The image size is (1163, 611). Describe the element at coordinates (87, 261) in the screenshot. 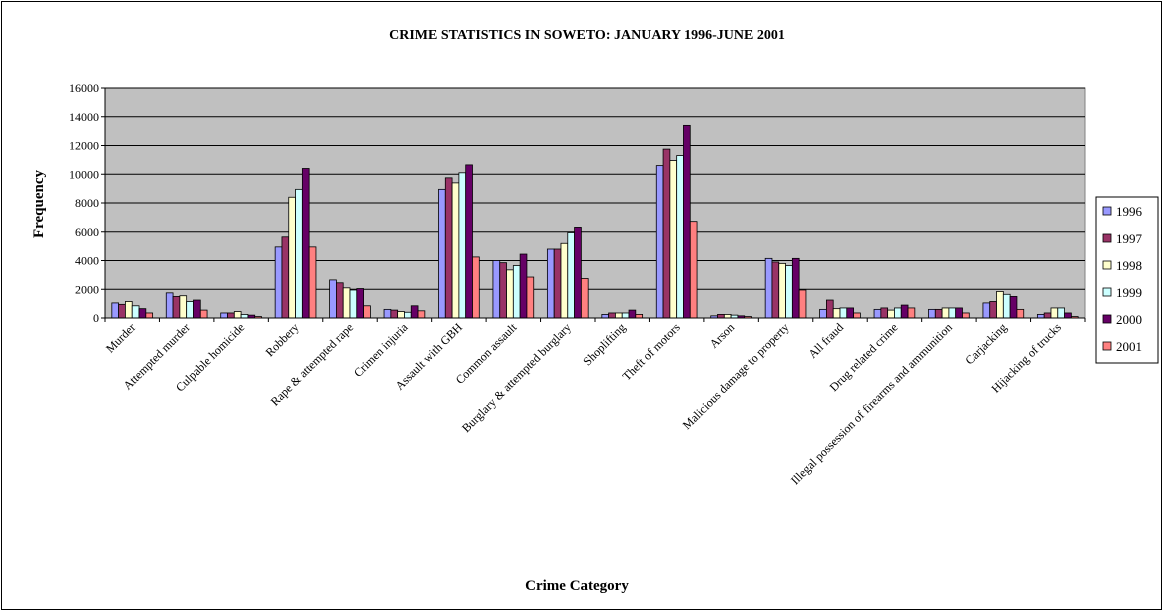

I see `y-tick-label: 4000` at that location.